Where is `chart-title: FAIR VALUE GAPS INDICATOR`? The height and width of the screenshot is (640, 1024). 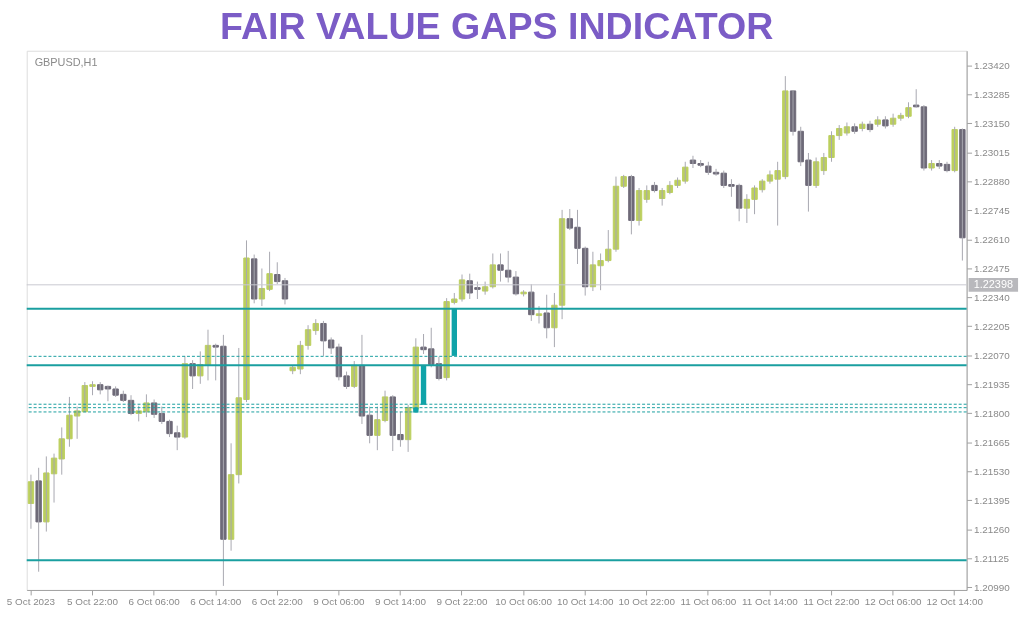
chart-title: FAIR VALUE GAPS INDICATOR is located at coordinates (497, 25).